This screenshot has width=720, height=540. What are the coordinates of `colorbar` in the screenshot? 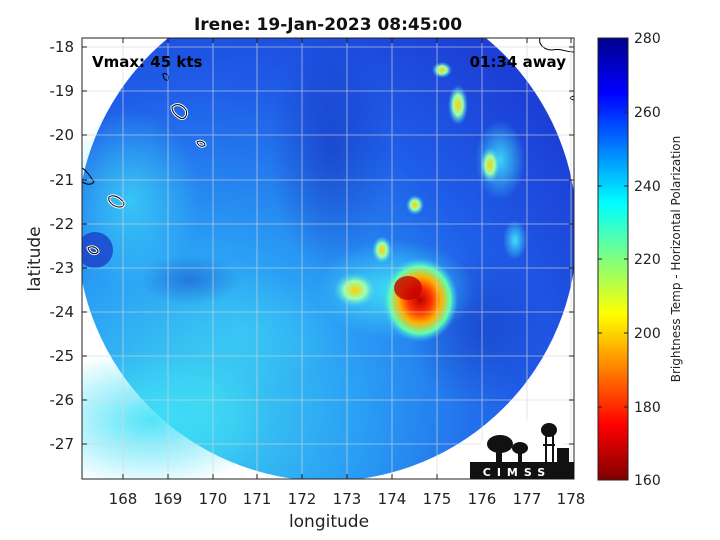 It's located at (613, 259).